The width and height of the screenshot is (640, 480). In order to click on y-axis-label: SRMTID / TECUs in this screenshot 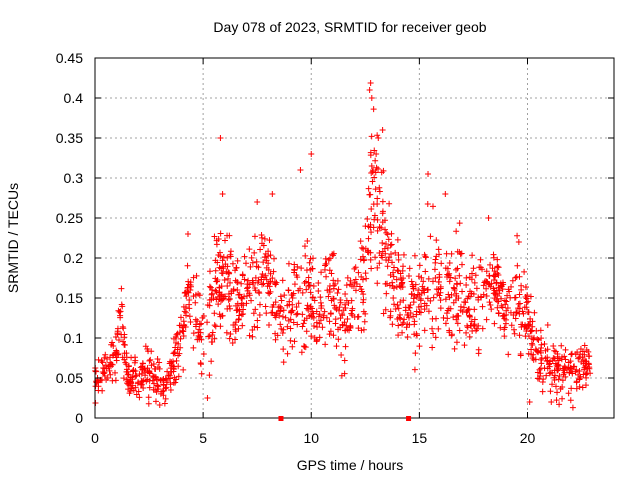, I will do `click(13, 238)`.